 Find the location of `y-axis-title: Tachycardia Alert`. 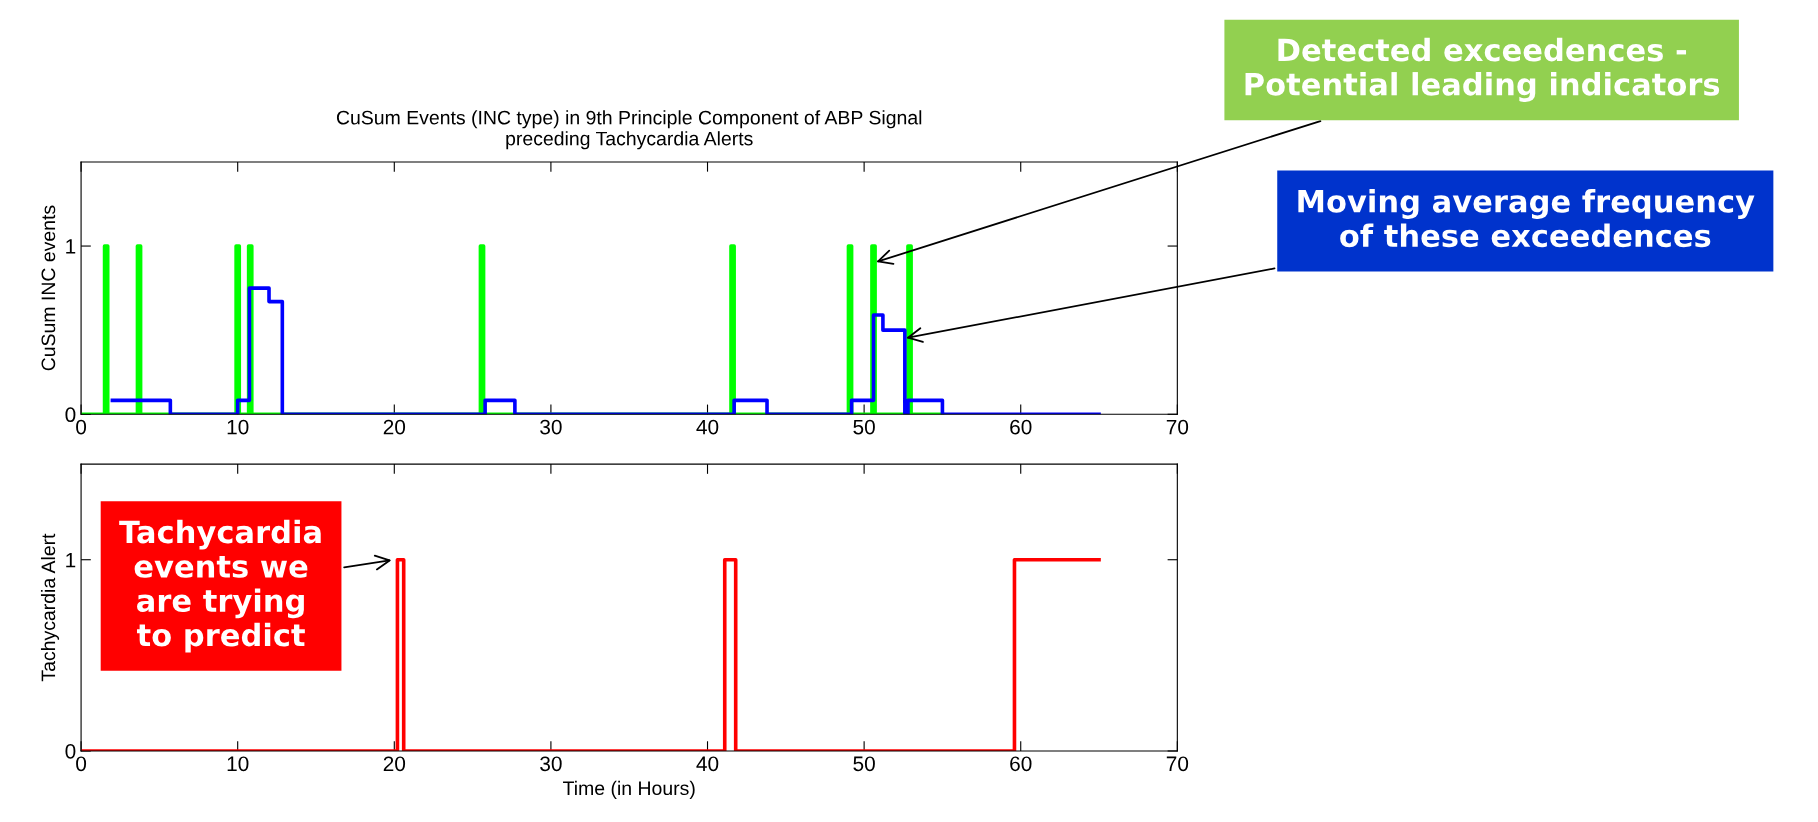

y-axis-title: Tachycardia Alert is located at coordinates (50, 607).